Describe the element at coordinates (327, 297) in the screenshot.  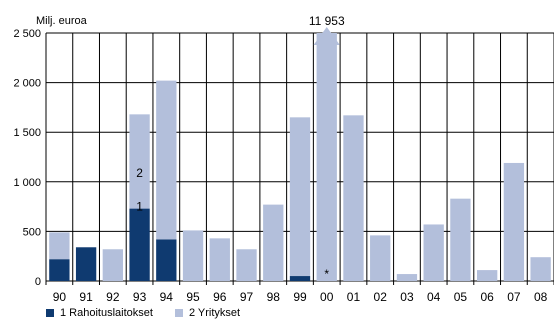
I see `x-tick-label: 00` at that location.